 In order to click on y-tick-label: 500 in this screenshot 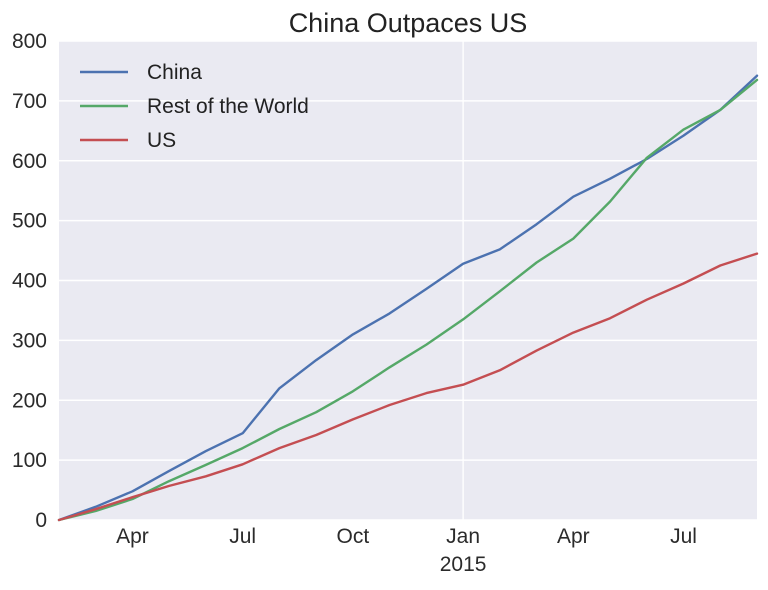, I will do `click(29, 221)`.